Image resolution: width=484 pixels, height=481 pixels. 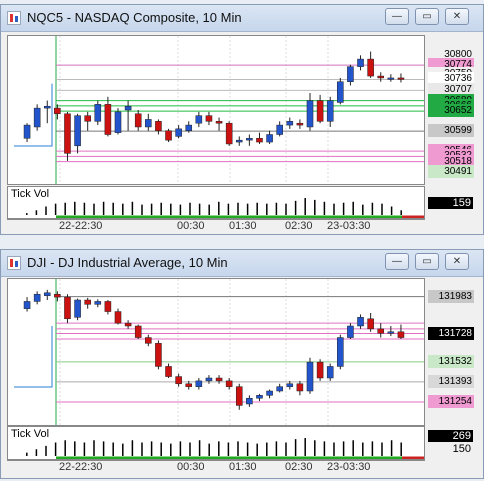 What do you see at coordinates (134, 17) in the screenshot?
I see `window-title: NQC5 - NASDAQ Composite, 10 Min` at bounding box center [134, 17].